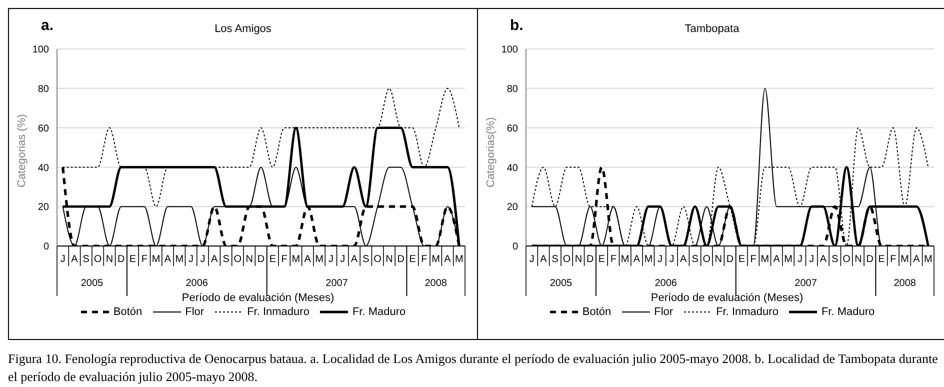 Image resolution: width=944 pixels, height=387 pixels. Describe the element at coordinates (490, 152) in the screenshot. I see `y-axis-title: Categorias(%)` at that location.